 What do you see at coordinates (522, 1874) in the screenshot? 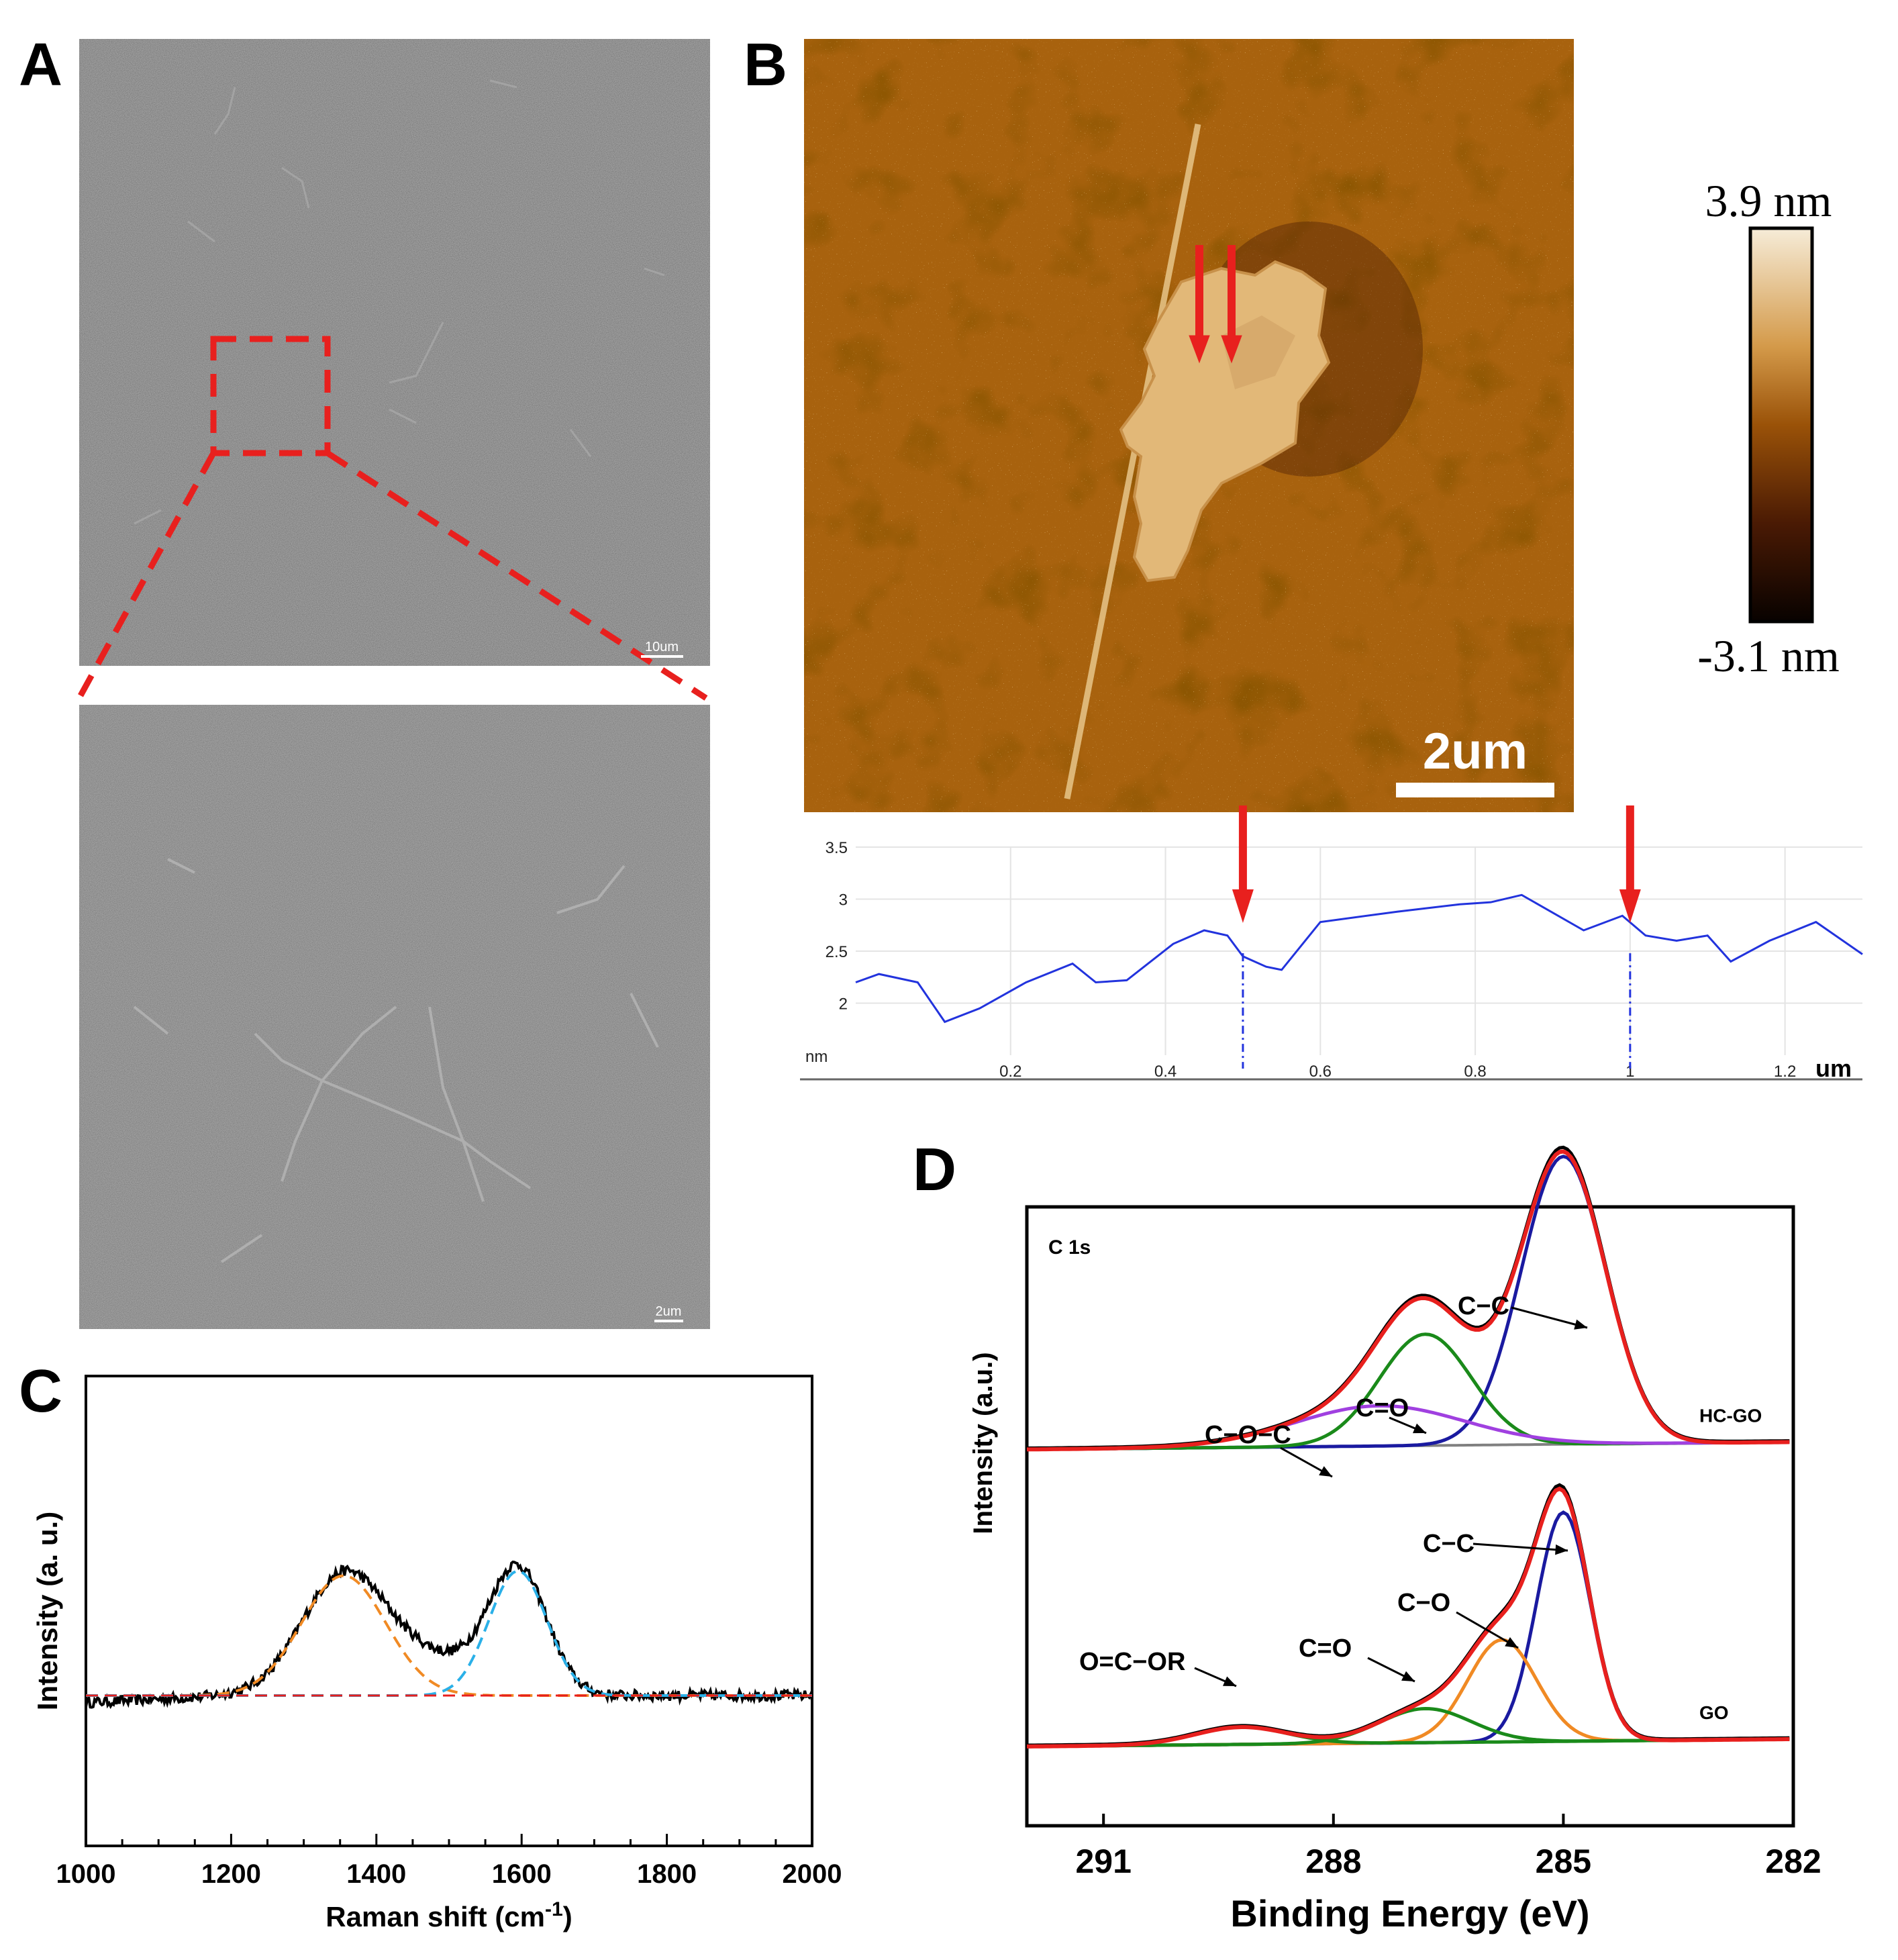
I see `raman-xtick-label: 1600` at bounding box center [522, 1874].